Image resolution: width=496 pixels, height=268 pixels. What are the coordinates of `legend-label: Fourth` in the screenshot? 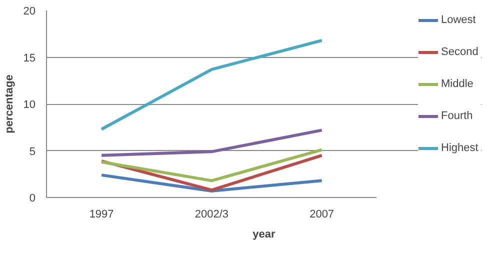 It's located at (457, 116).